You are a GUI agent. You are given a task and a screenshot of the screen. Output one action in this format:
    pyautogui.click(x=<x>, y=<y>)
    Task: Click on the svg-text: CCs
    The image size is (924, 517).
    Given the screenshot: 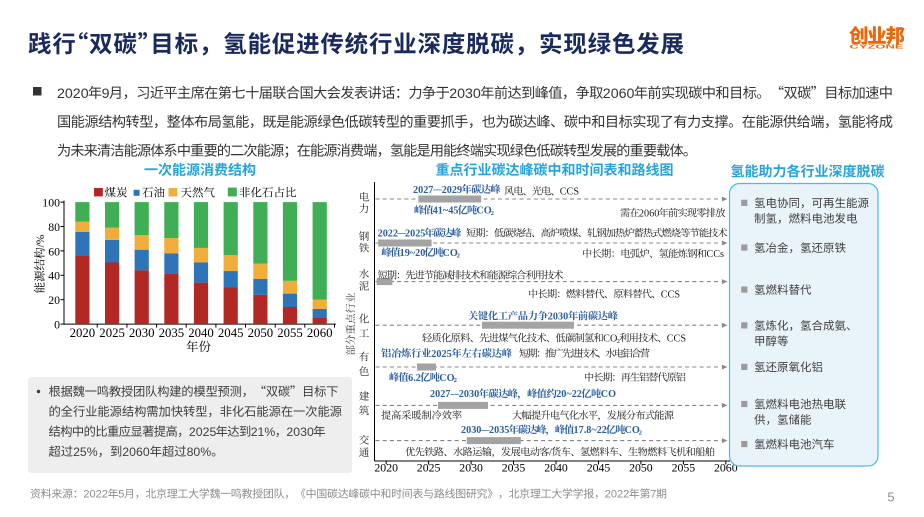 What is the action you would take?
    pyautogui.click(x=715, y=254)
    